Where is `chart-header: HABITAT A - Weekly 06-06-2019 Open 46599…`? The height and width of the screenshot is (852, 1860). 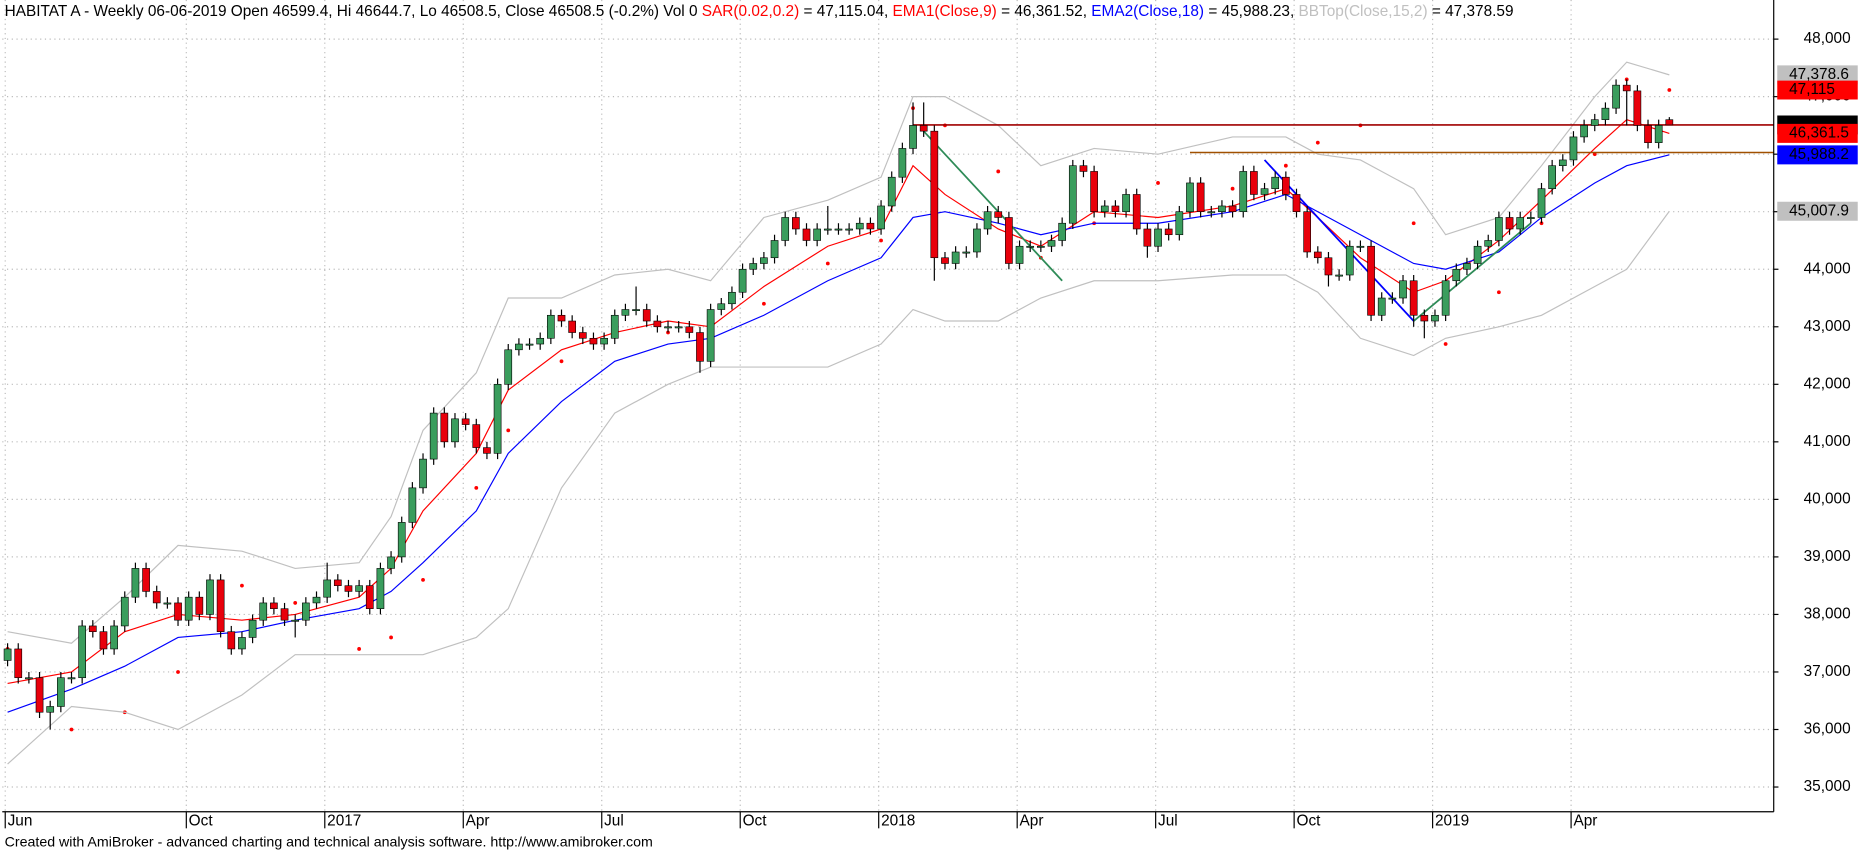 chart-header: HABITAT A - Weekly 06-06-2019 Open 46599… is located at coordinates (759, 11).